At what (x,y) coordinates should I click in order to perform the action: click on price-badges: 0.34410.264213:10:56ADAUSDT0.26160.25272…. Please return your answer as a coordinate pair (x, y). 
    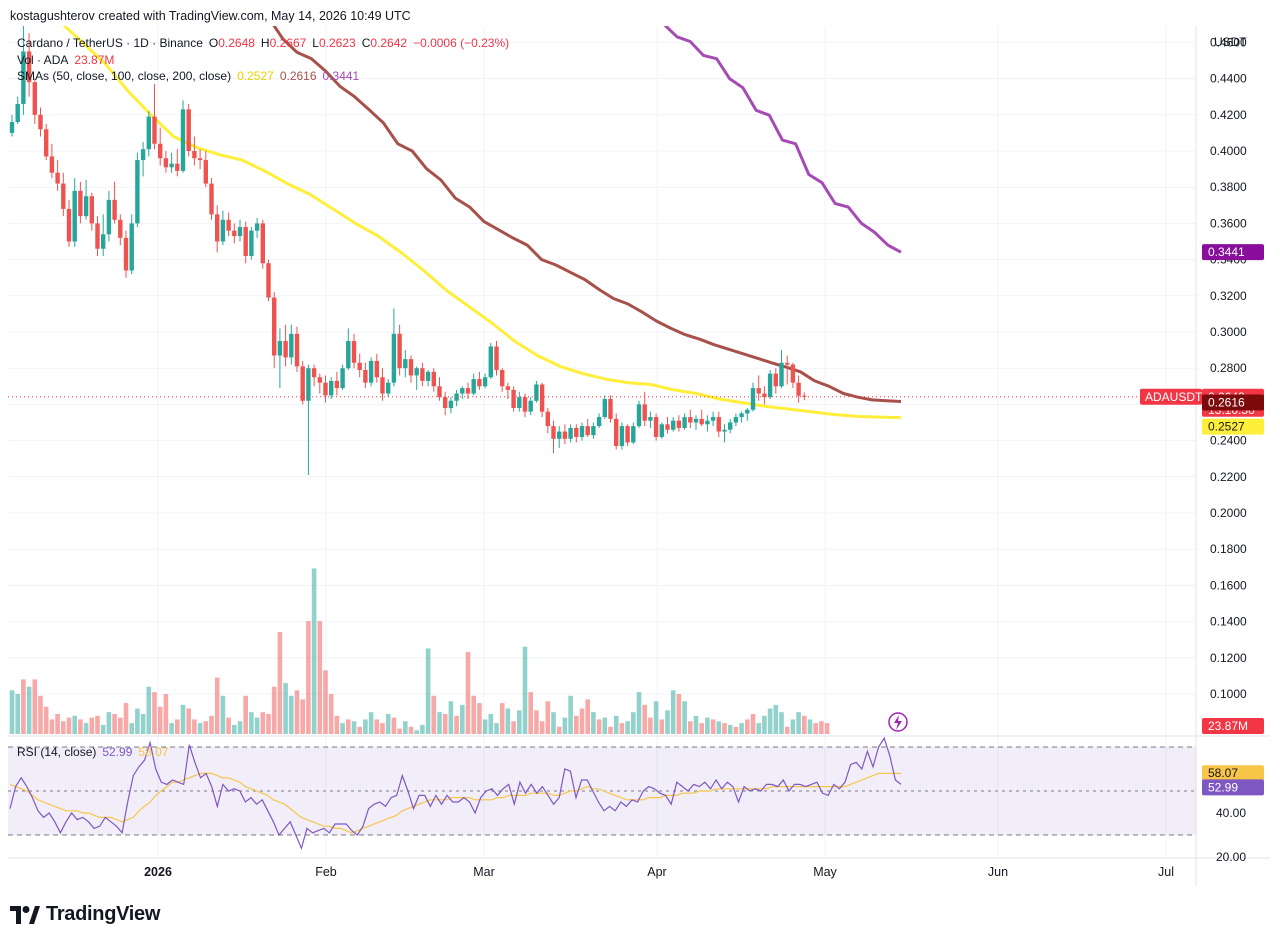
    Looking at the image, I should click on (1202, 520).